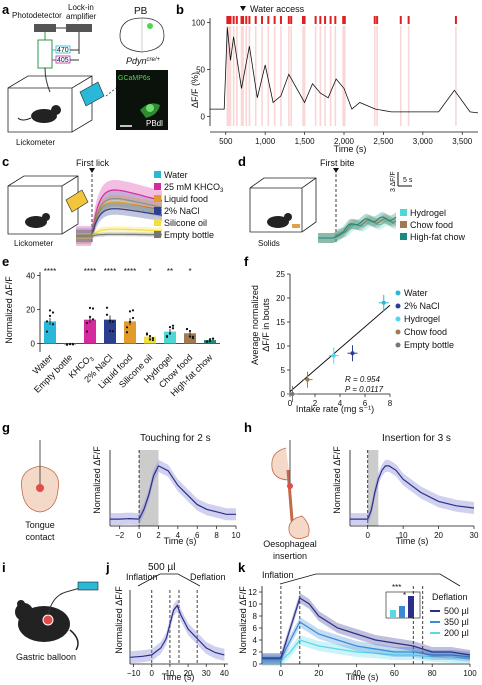  Describe the element at coordinates (390, 403) in the screenshot. I see `f-xtick-label: 8` at that location.